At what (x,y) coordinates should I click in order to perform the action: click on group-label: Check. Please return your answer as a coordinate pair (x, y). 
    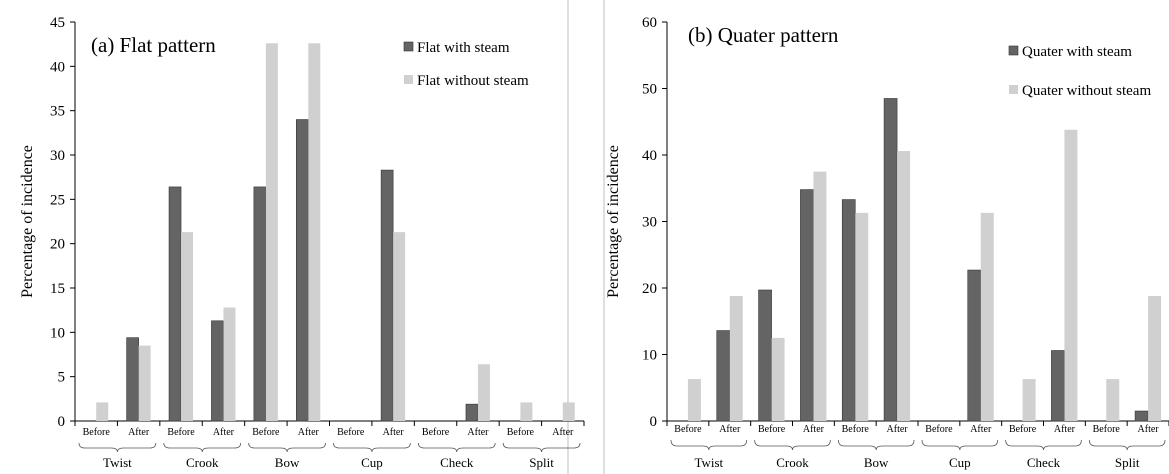
    Looking at the image, I should click on (1044, 462).